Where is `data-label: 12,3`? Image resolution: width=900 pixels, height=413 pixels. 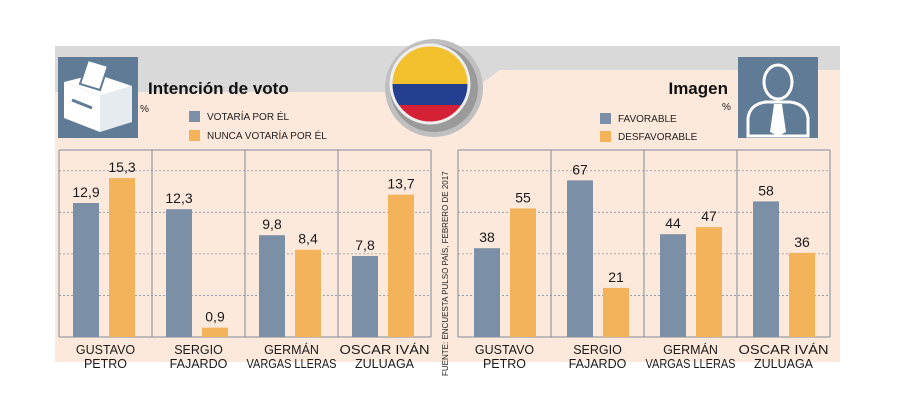 data-label: 12,3 is located at coordinates (178, 198).